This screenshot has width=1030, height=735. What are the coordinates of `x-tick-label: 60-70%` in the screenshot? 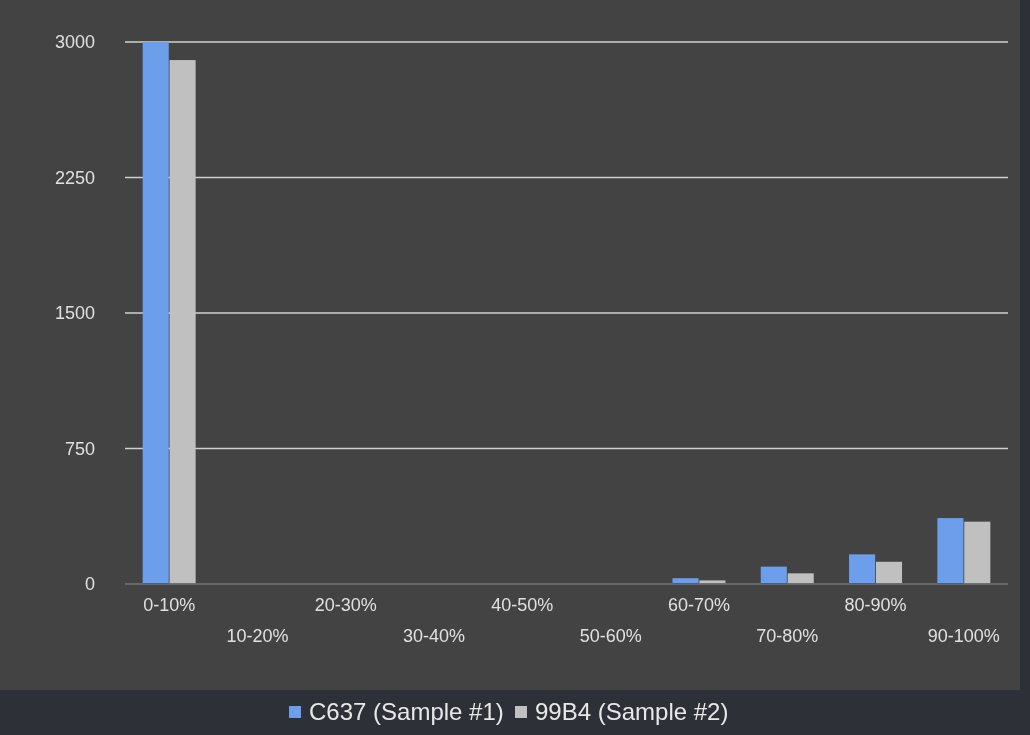 It's located at (698, 605).